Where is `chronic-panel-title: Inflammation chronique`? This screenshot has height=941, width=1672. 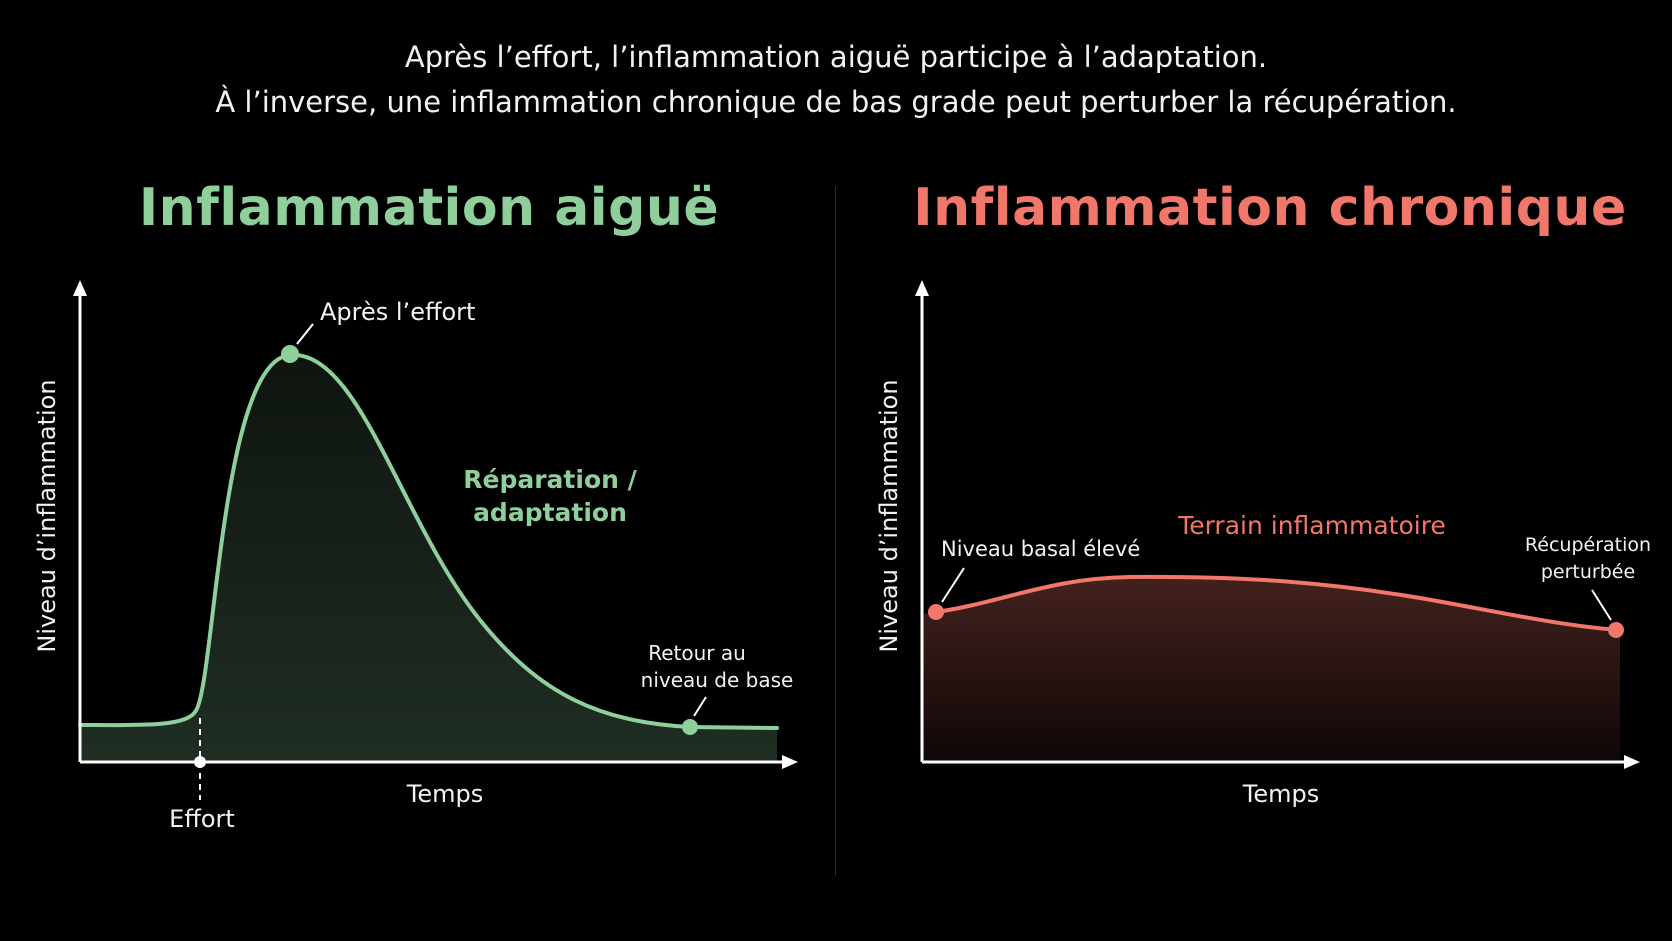
chronic-panel-title: Inflammation chronique is located at coordinates (1270, 208).